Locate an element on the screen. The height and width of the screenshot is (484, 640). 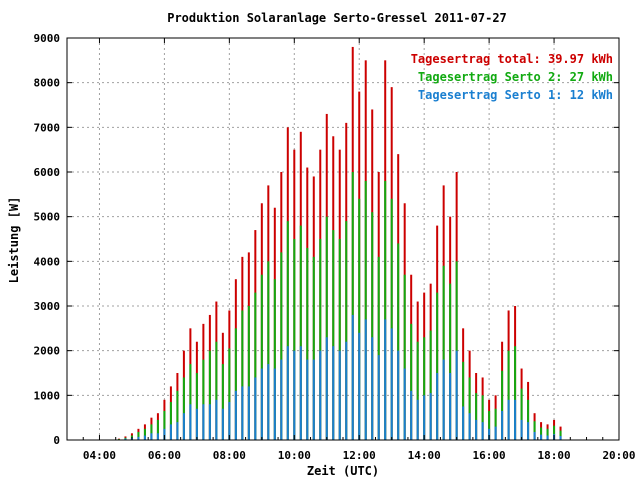
y-tick-label: 5000 is located at coordinates (47, 217).